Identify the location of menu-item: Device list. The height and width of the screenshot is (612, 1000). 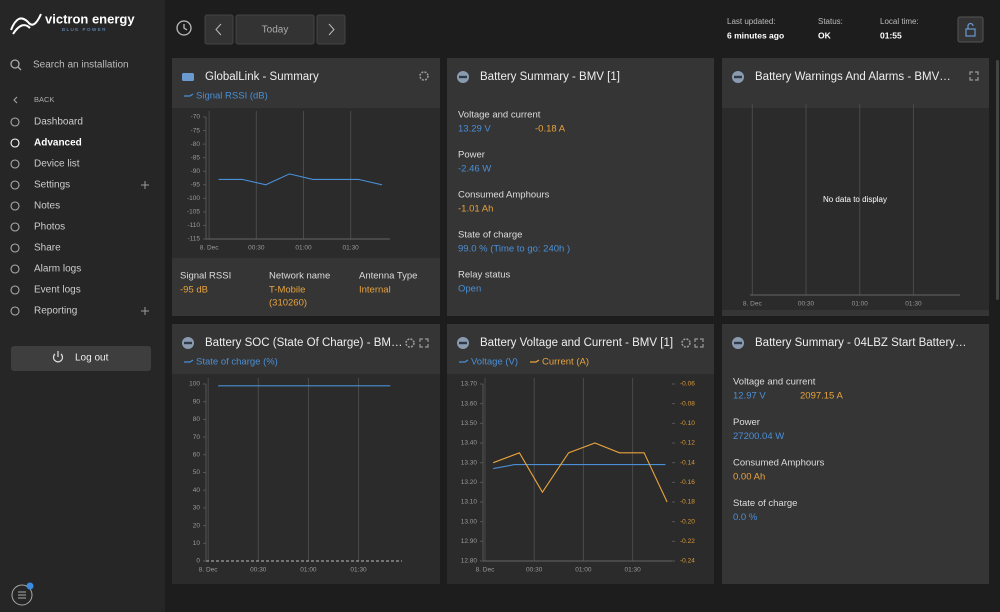
(57, 164).